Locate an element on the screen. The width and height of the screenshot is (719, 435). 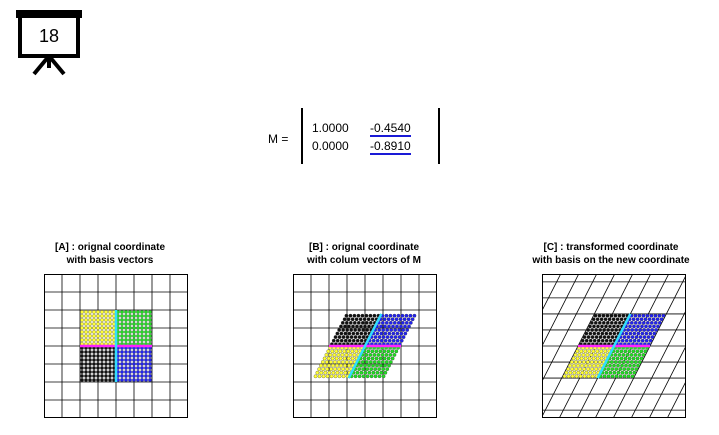
matrix-cell-12: -0.4540 is located at coordinates (390, 129).